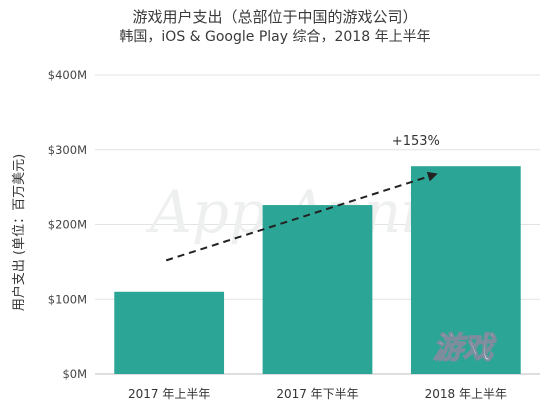 The height and width of the screenshot is (413, 550). Describe the element at coordinates (74, 374) in the screenshot. I see `y-tick-label: $0M` at that location.